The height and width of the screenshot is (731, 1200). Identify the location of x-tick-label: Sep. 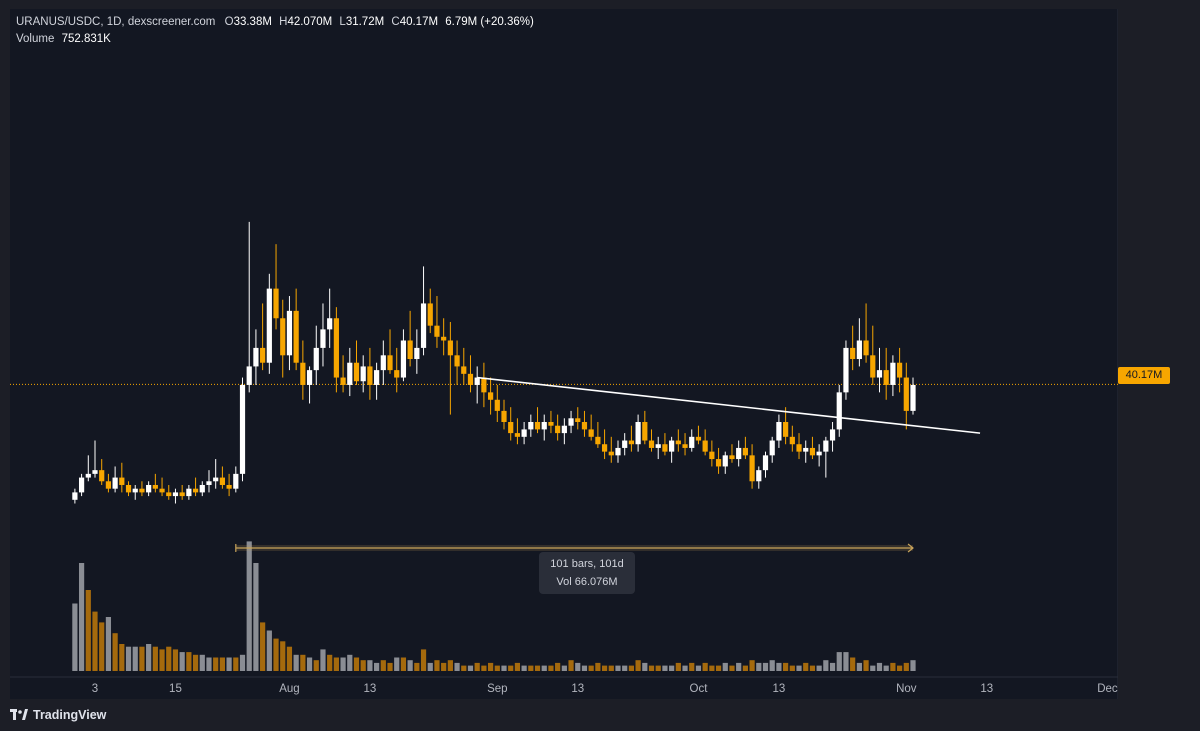
(497, 689).